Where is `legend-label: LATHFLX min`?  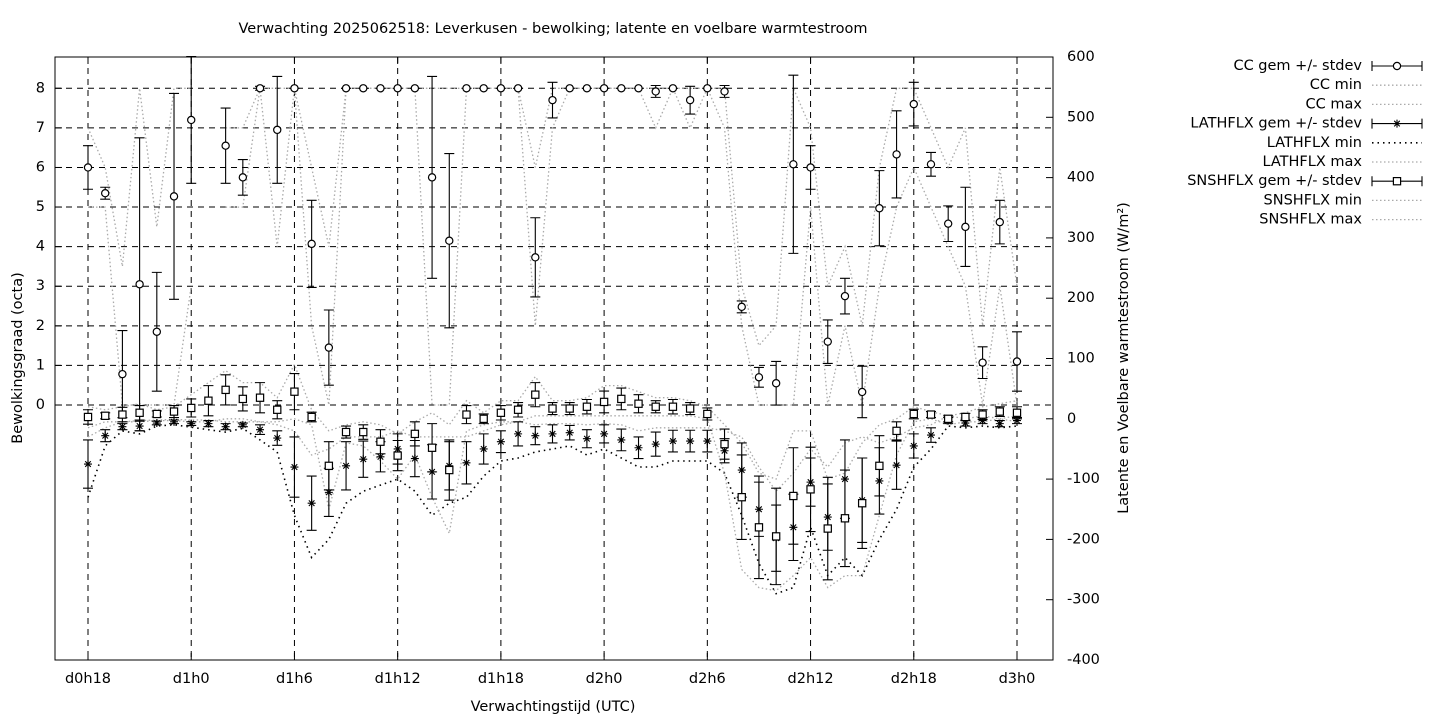 legend-label: LATHFLX min is located at coordinates (1314, 143).